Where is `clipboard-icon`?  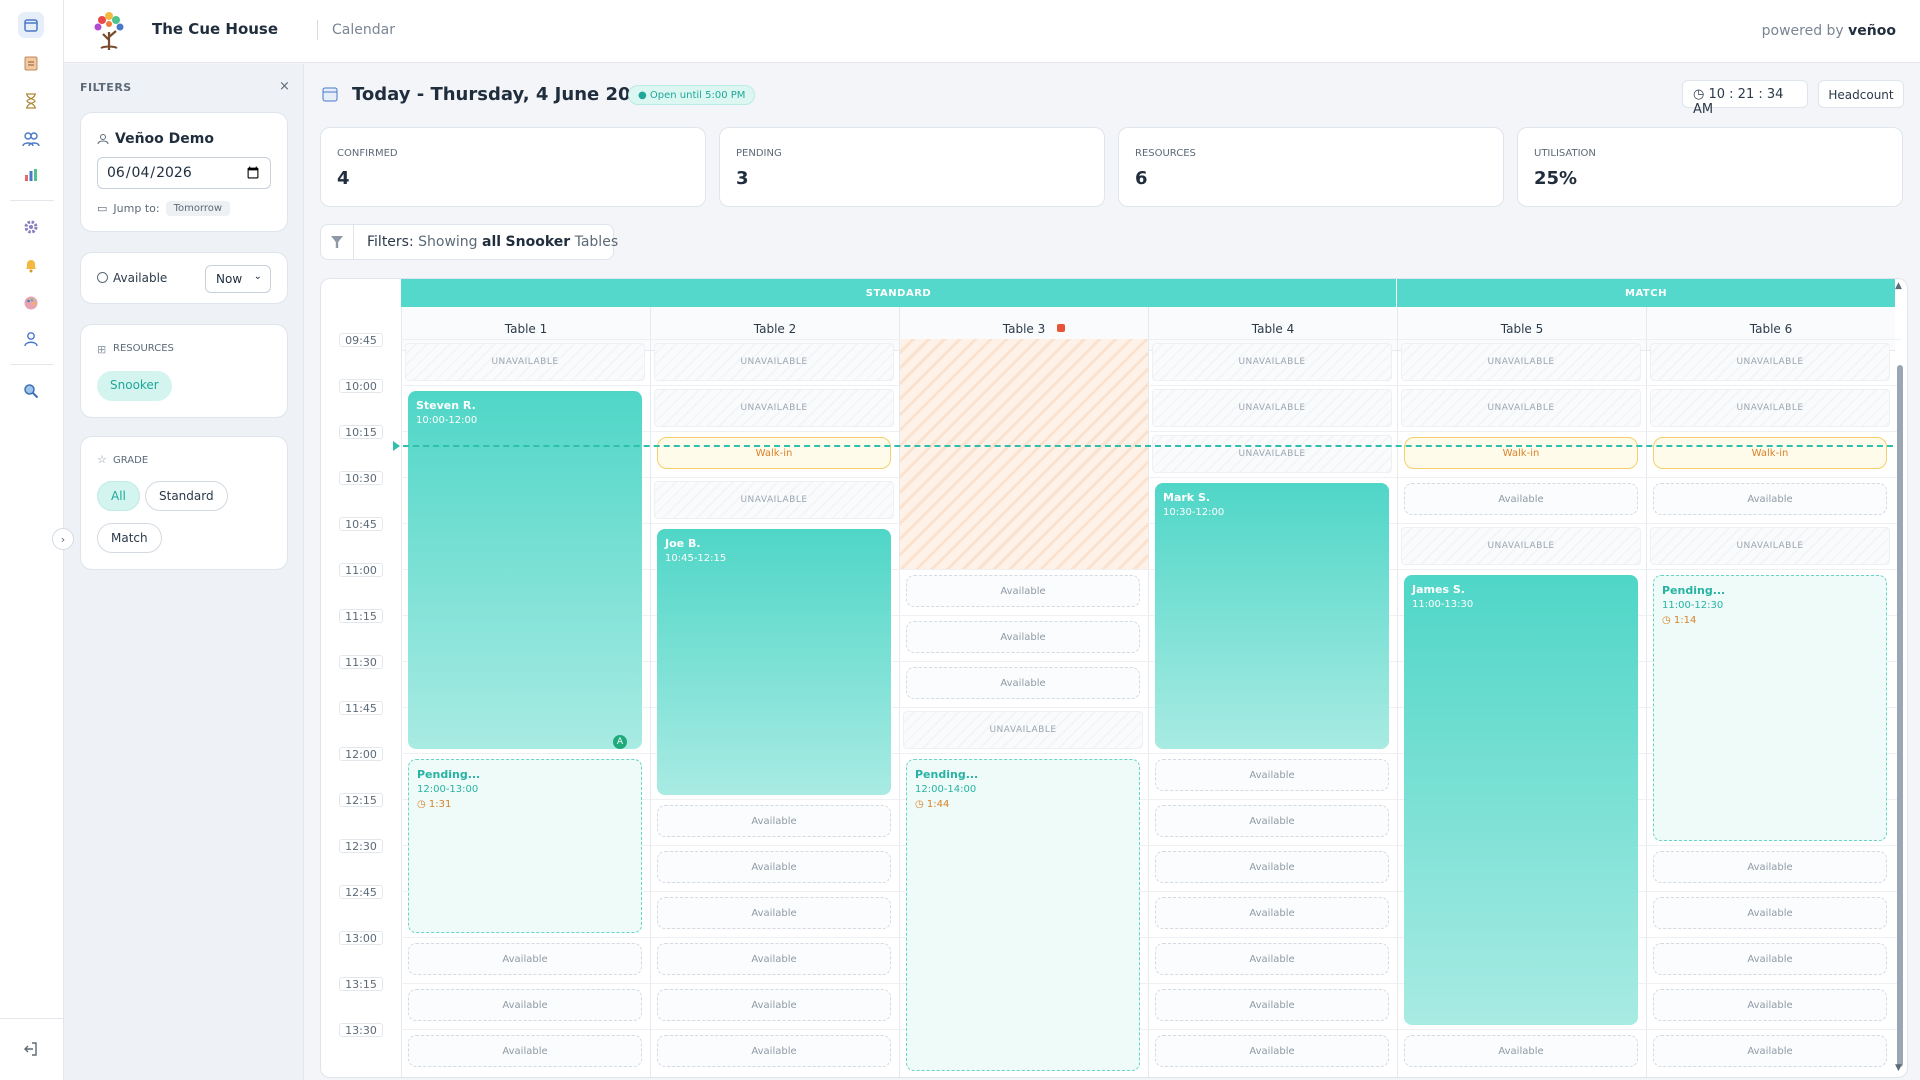
clipboard-icon is located at coordinates (31, 63).